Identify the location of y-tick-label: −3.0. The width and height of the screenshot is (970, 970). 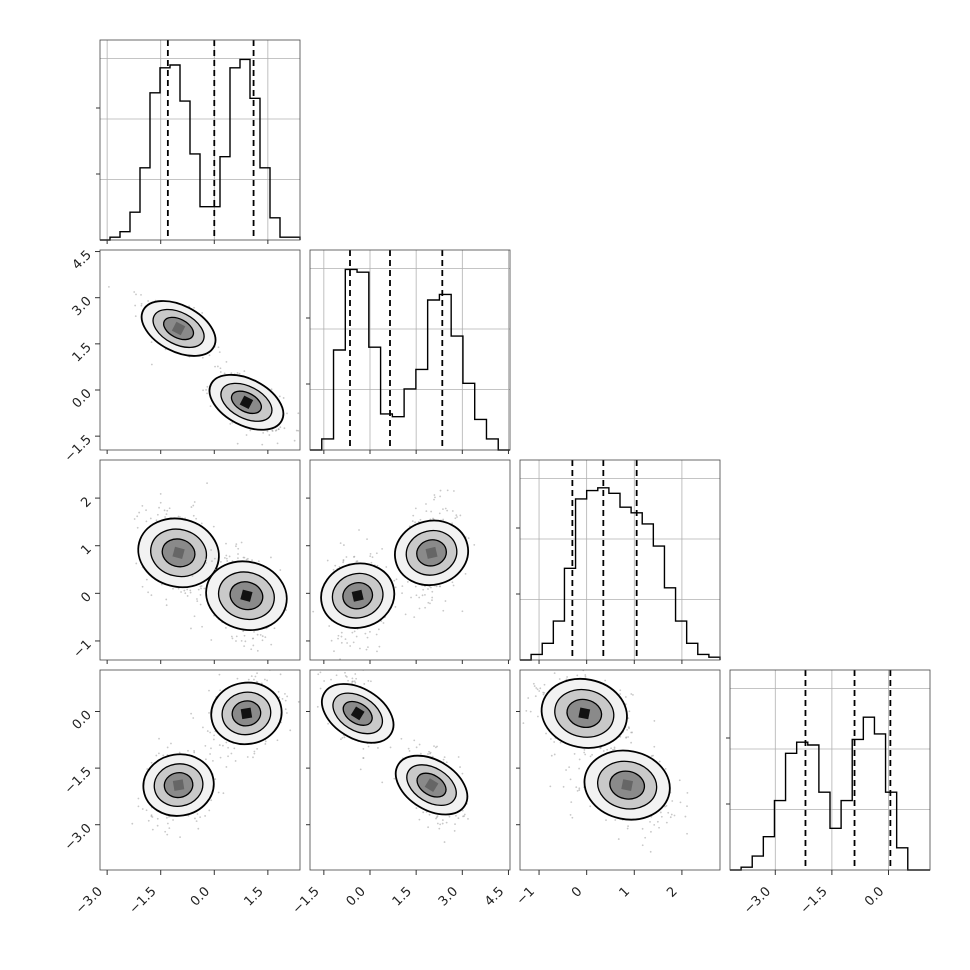
(78, 837).